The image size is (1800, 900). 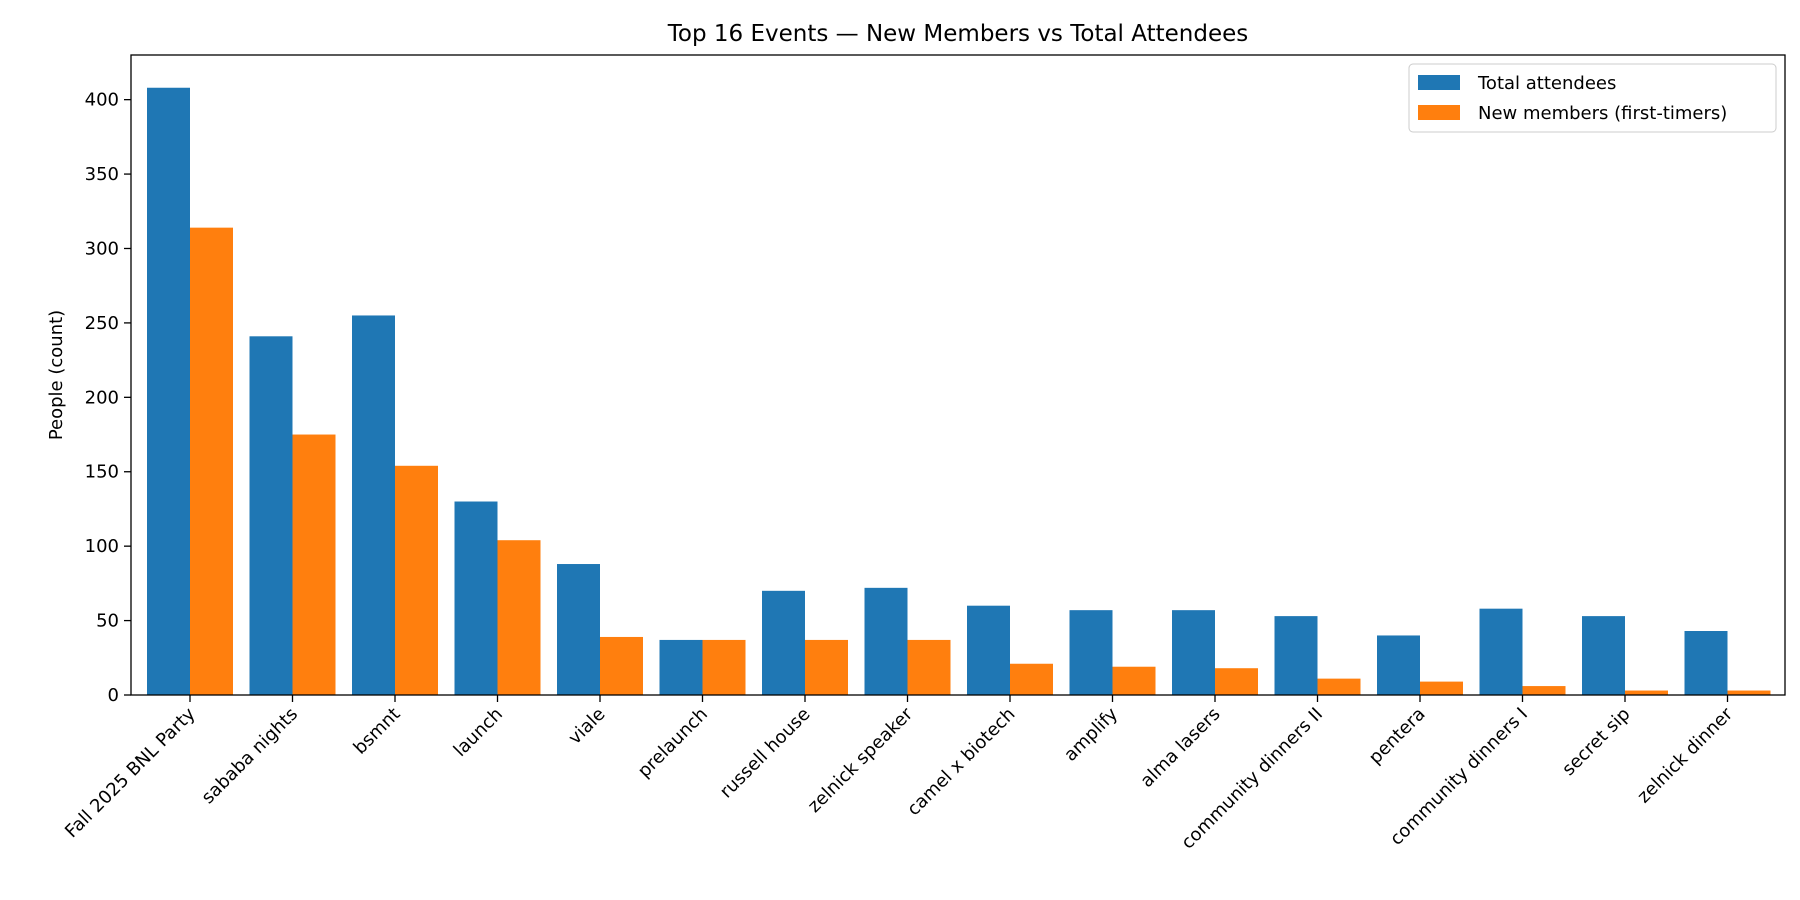 I want to click on legend-swatch-new-members, so click(x=1439, y=112).